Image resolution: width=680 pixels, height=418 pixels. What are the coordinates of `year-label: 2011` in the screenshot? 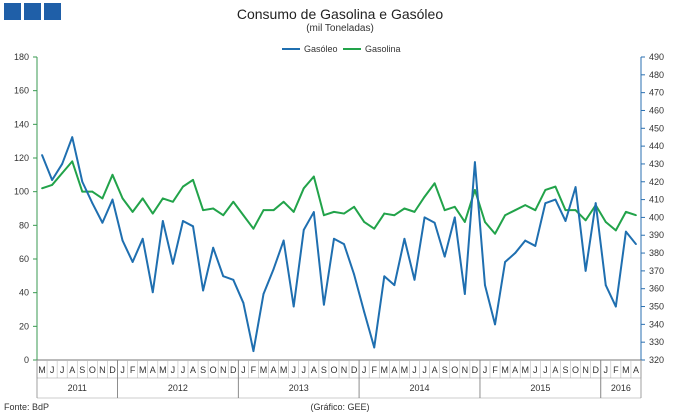 It's located at (77, 388).